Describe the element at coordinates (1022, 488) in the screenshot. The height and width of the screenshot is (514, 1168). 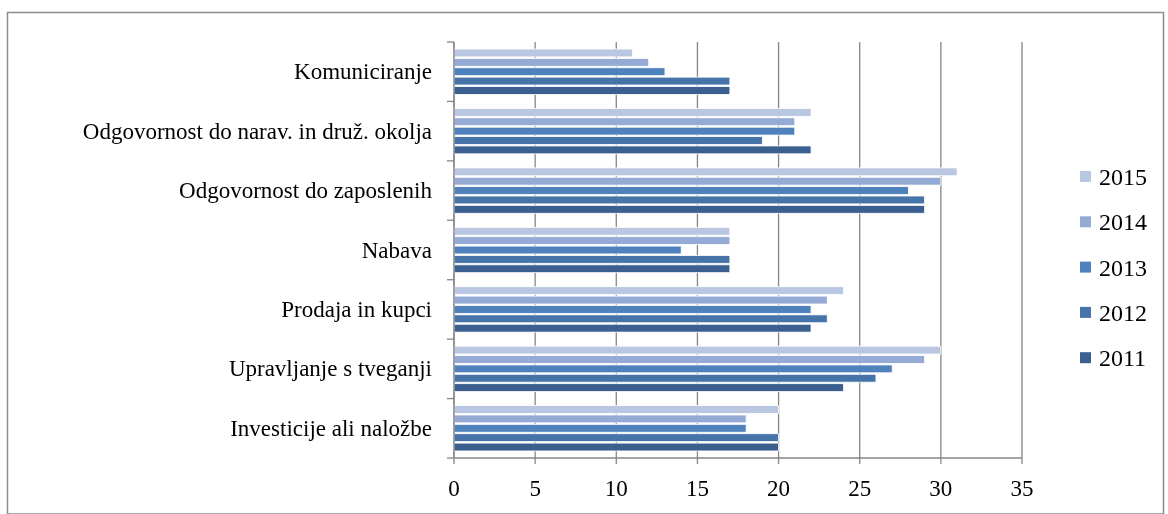
I see `x-tick-label: 35` at that location.